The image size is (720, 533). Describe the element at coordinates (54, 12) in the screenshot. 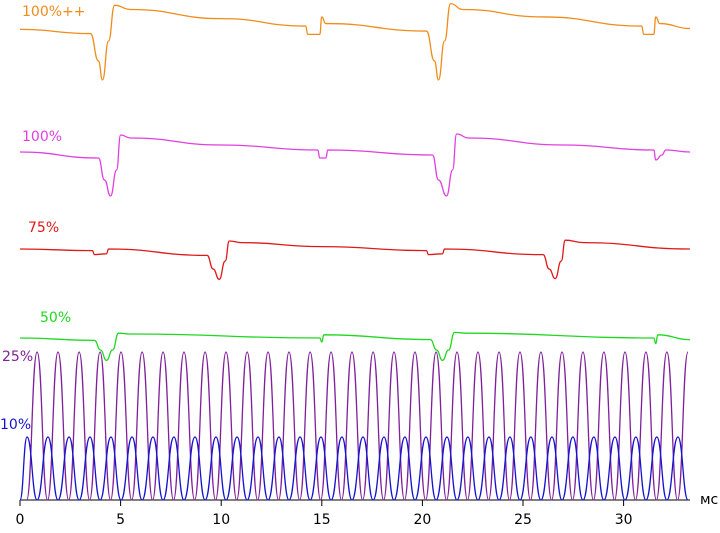

I see `trace-label: 100%++` at that location.